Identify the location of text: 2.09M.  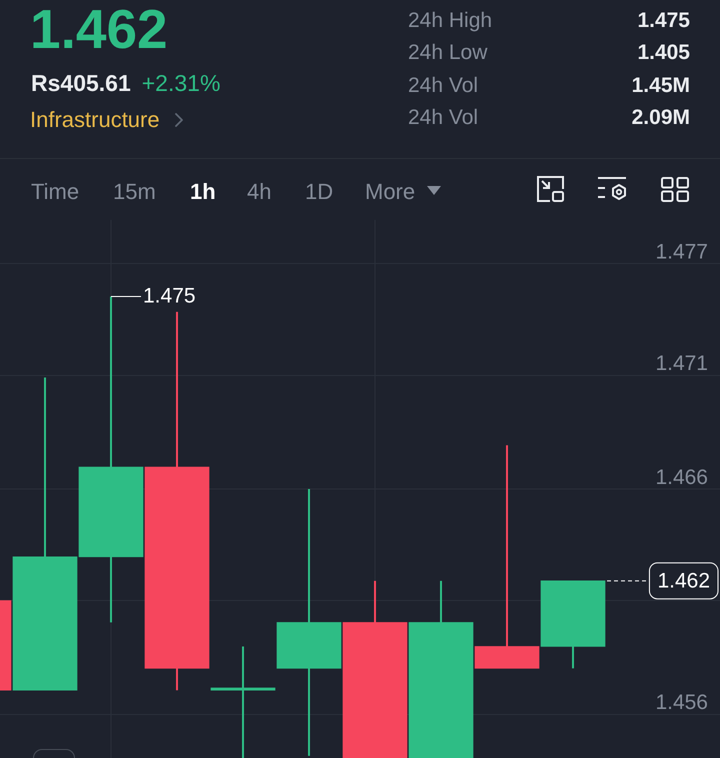
(661, 118).